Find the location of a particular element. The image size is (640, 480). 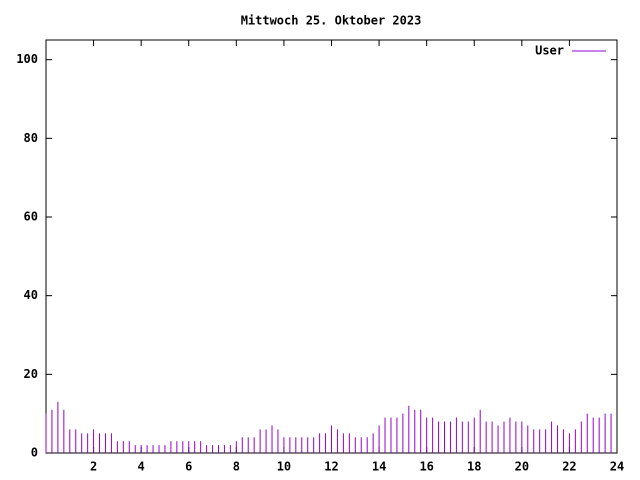

y-tick-label: 40 is located at coordinates (31, 295).